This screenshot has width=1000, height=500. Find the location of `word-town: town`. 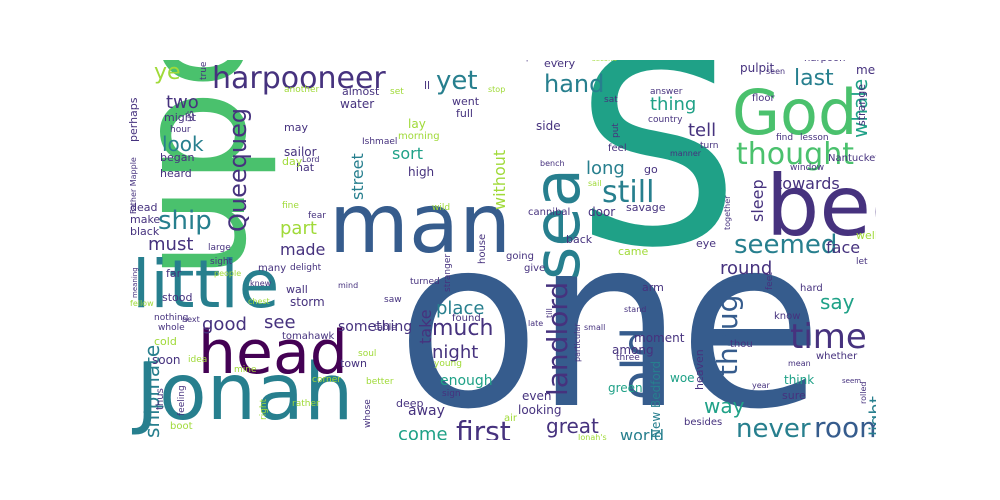

word-town: town is located at coordinates (354, 363).